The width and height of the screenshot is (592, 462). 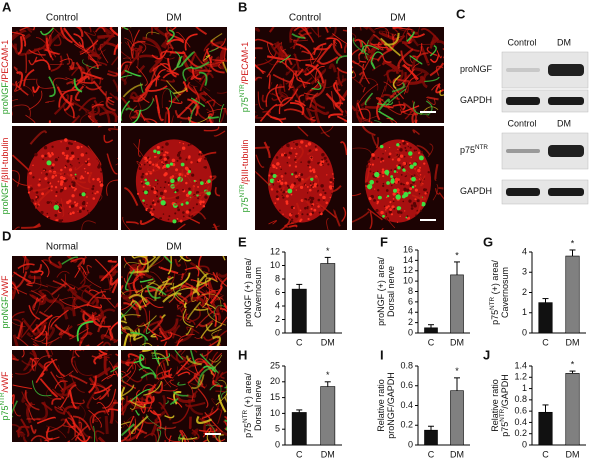 I want to click on error-bar, so click(x=431, y=326).